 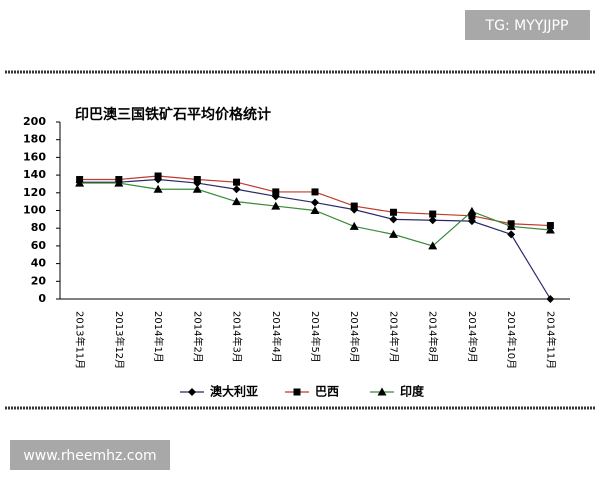 I want to click on x-tick-label: 2014年3月, so click(x=237, y=337).